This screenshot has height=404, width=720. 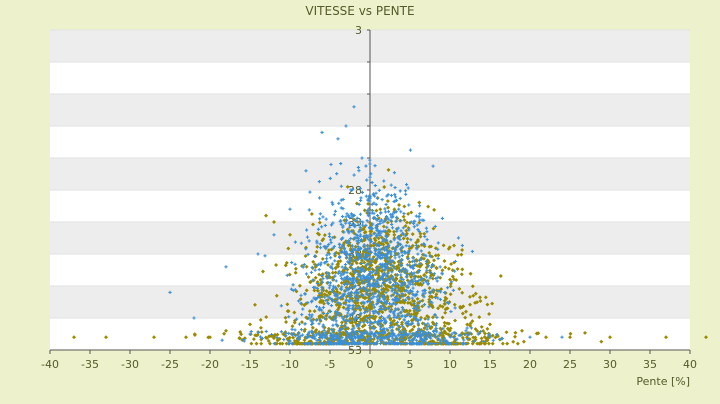 I want to click on x-tick-label: -35, so click(x=90, y=364).